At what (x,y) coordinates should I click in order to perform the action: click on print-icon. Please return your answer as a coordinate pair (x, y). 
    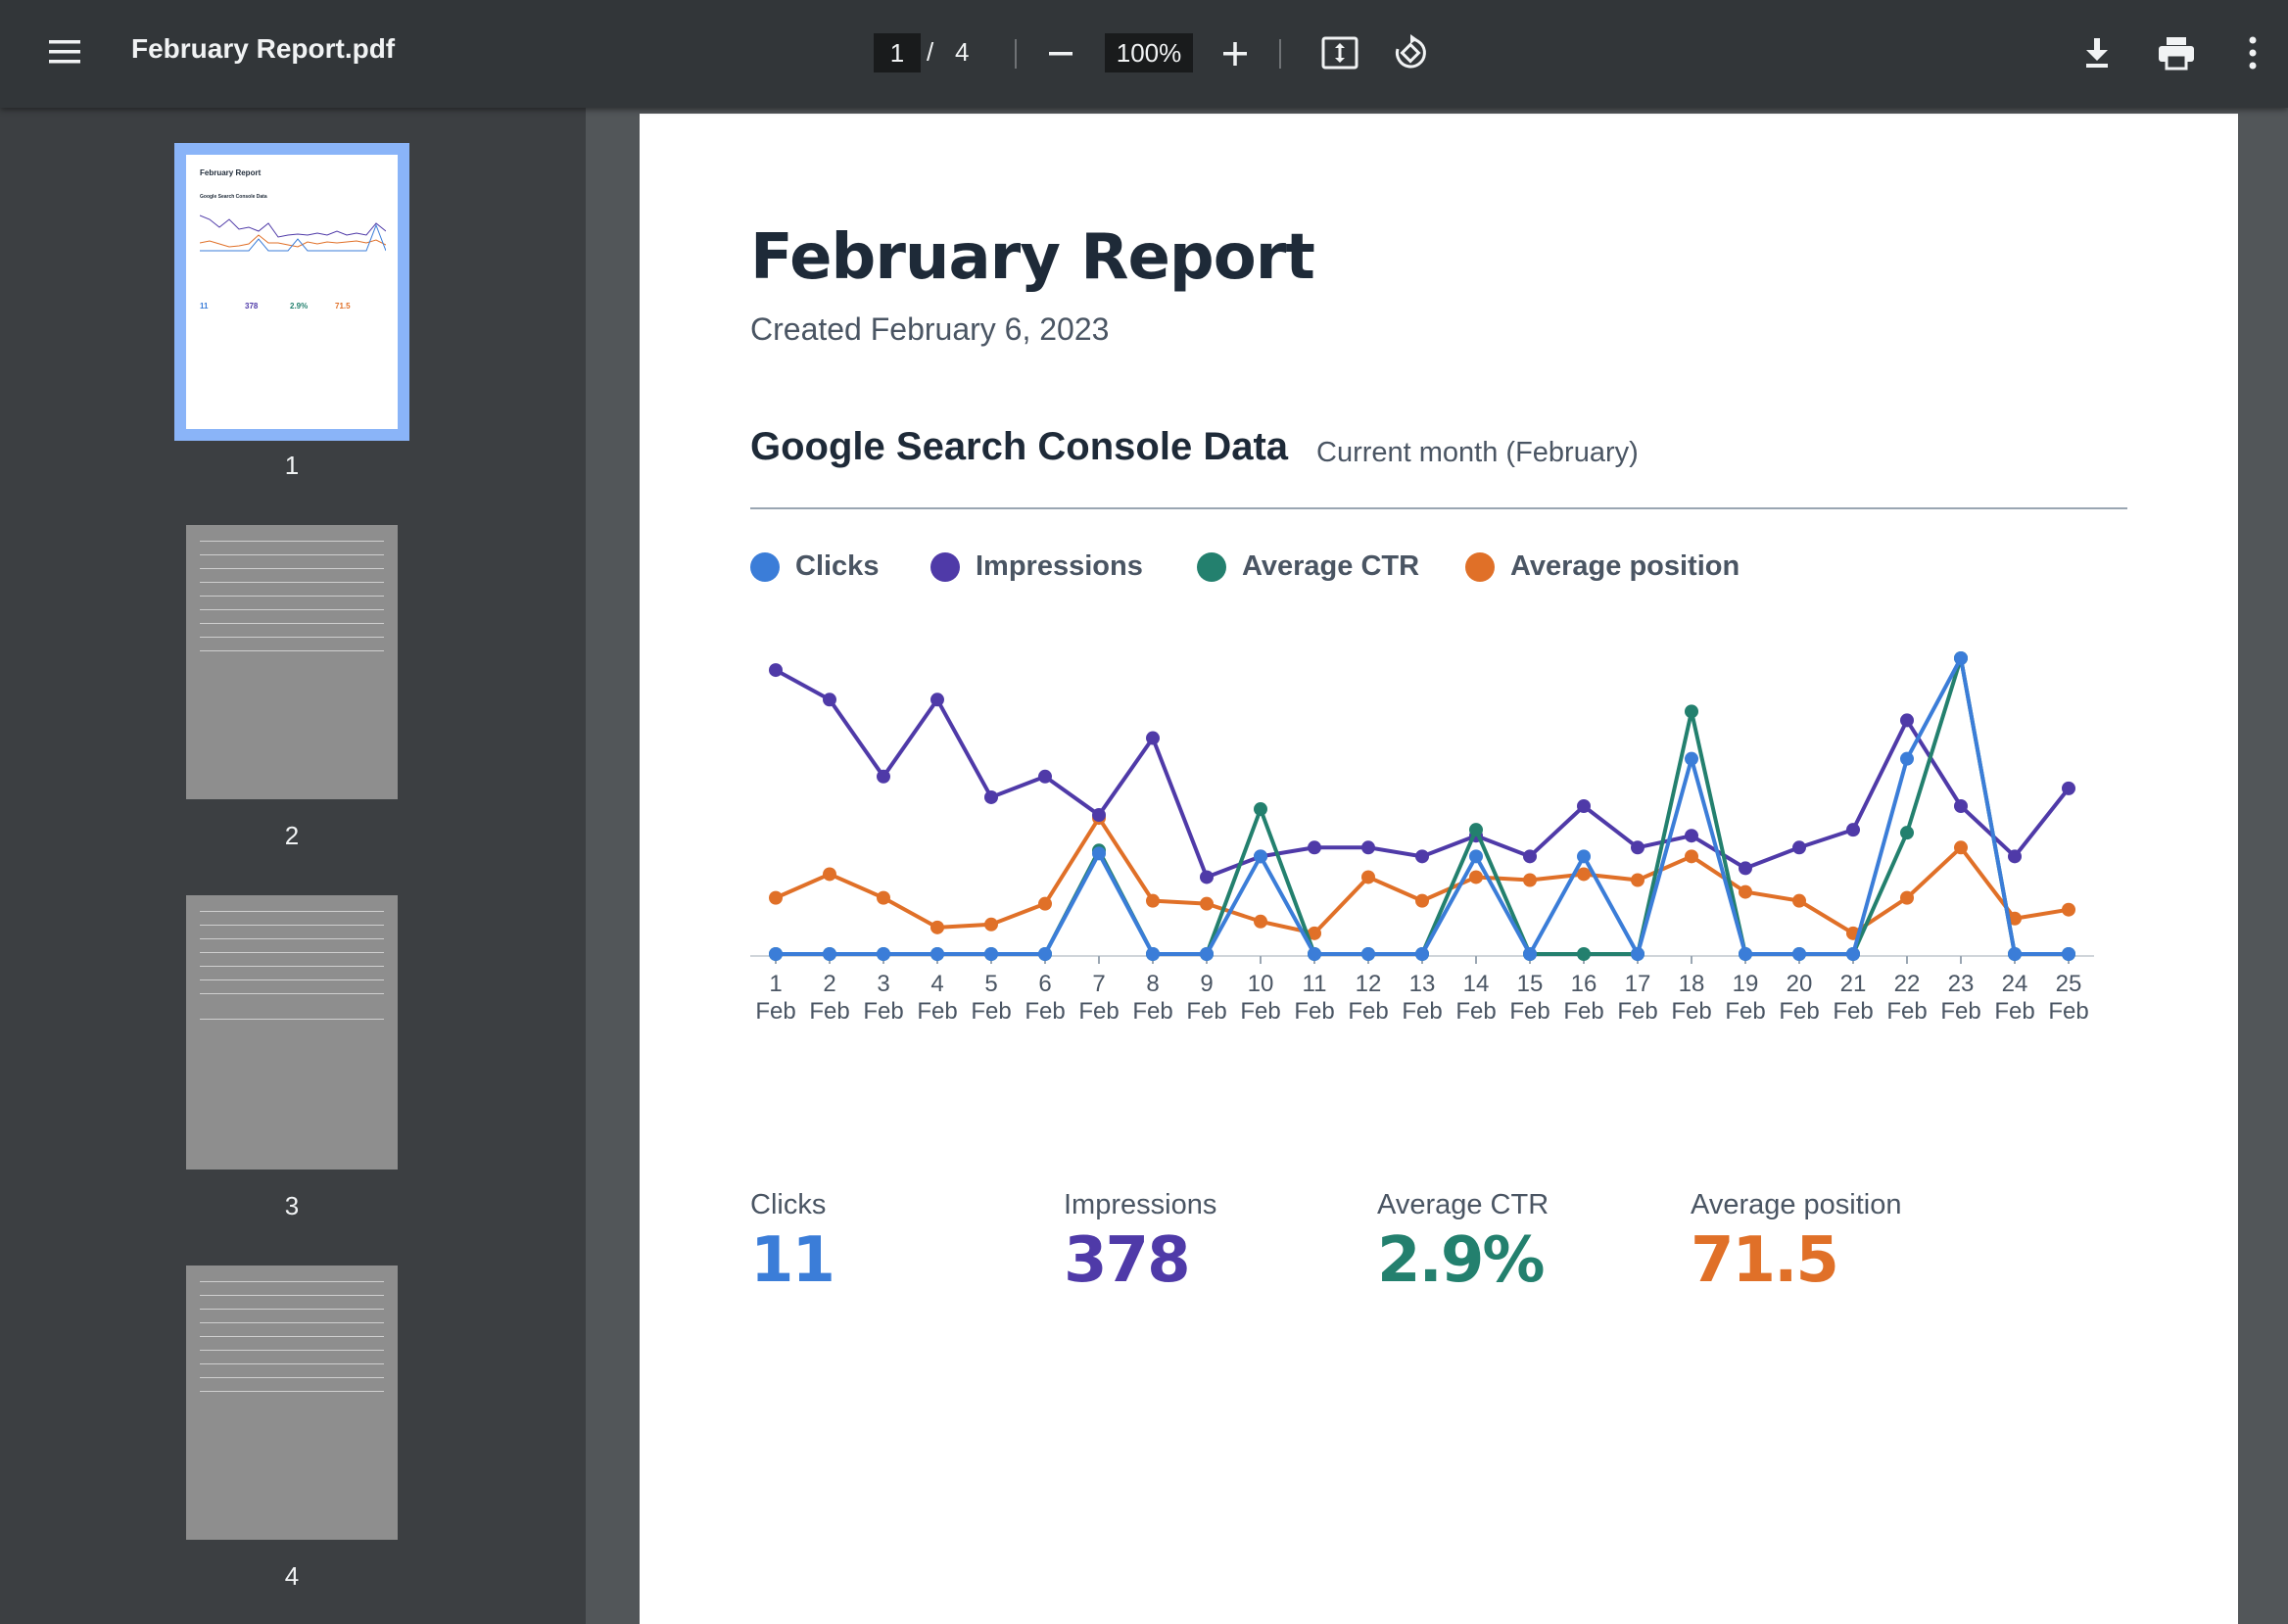
    Looking at the image, I should click on (2176, 53).